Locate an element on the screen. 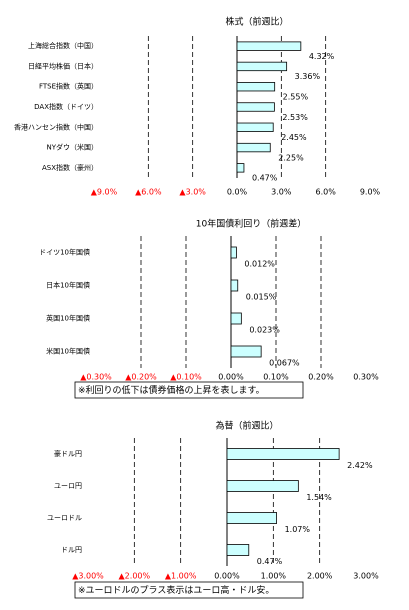 The image size is (409, 610). value-label: 2.53% is located at coordinates (295, 117).